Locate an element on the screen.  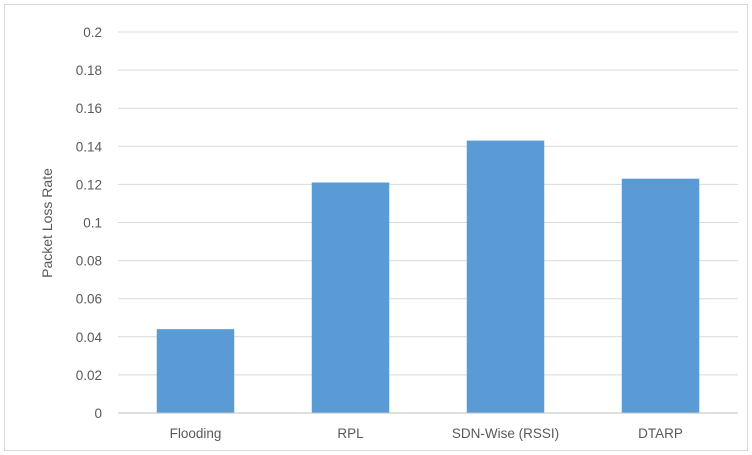
y-tick-label: 0.02 is located at coordinates (89, 375).